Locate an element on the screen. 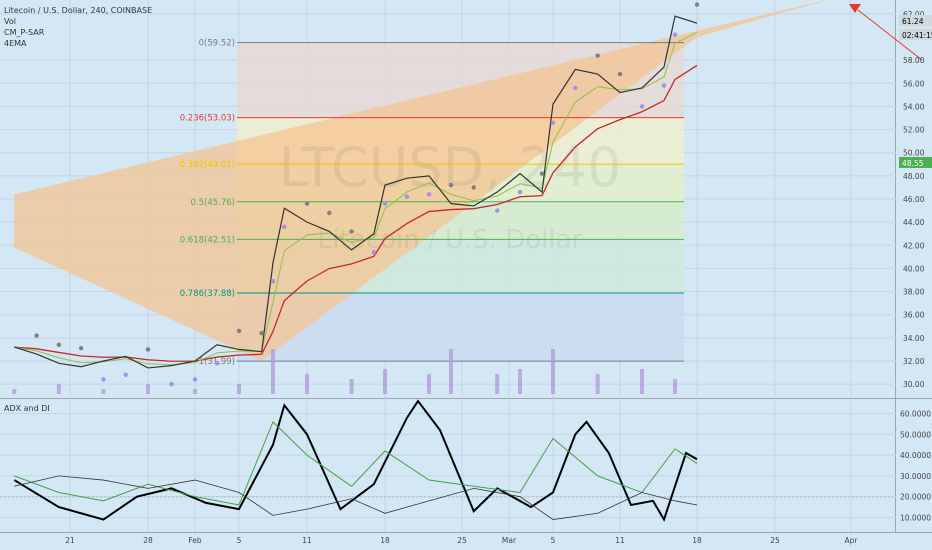 The image size is (932, 550). adx-tick-label: 40.0000 is located at coordinates (915, 455).